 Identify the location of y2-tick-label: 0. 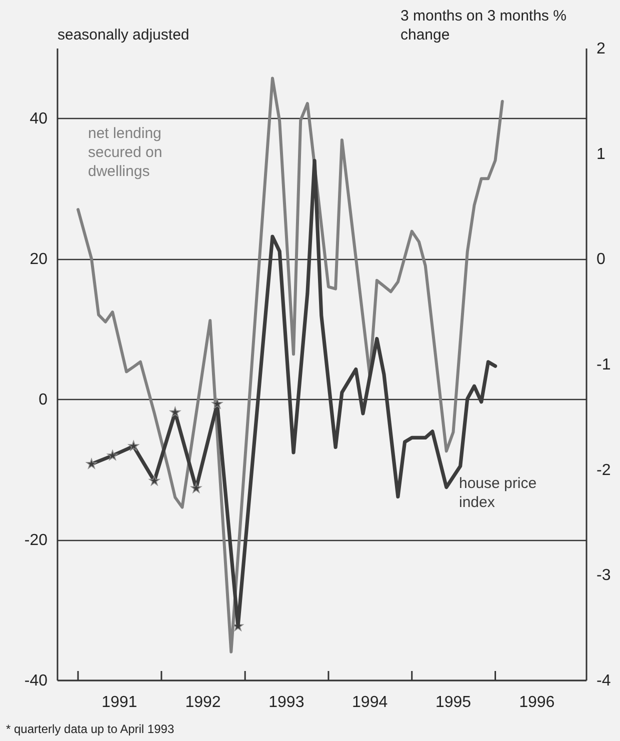
(601, 259).